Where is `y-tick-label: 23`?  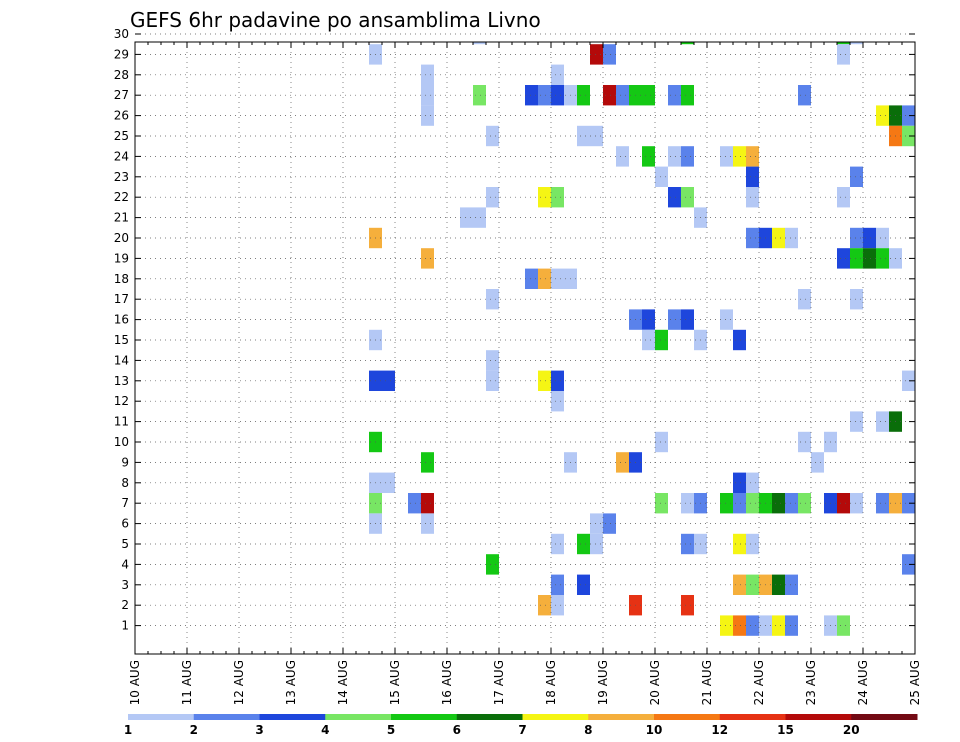 y-tick-label: 23 is located at coordinates (121, 177).